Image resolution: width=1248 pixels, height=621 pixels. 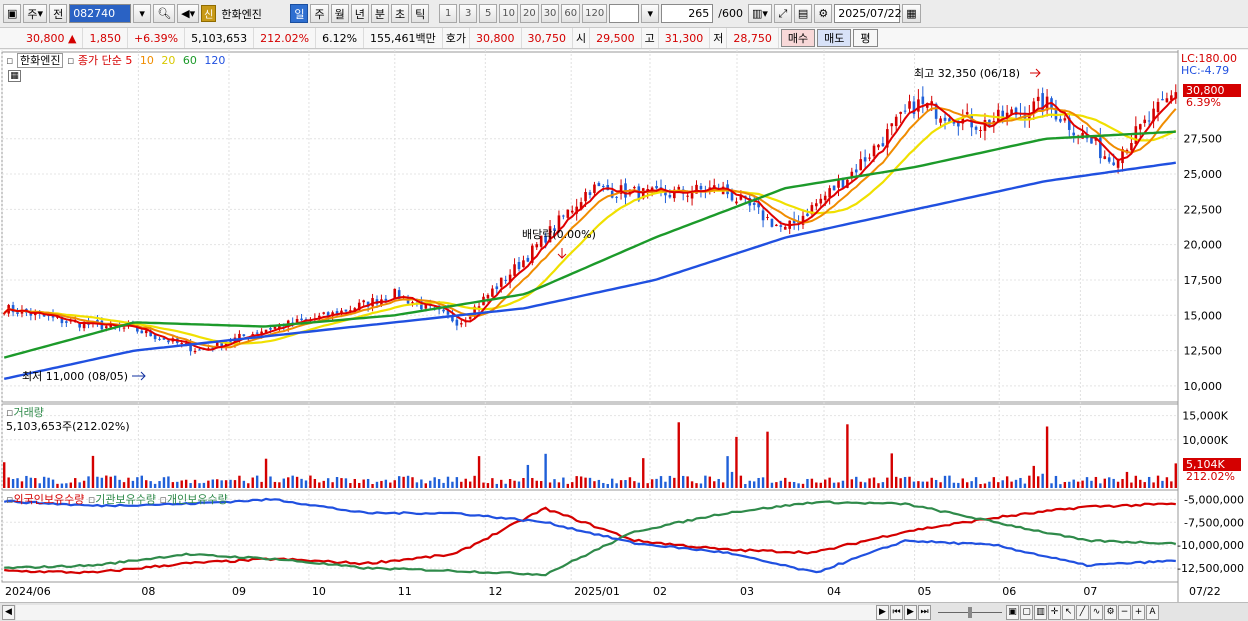 I want to click on prev-button: 전, so click(x=58, y=13).